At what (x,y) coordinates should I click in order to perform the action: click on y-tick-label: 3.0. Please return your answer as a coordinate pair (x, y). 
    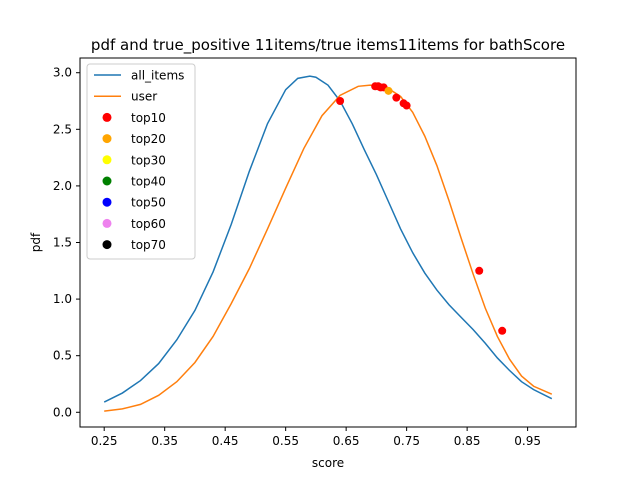
    Looking at the image, I should click on (62, 73).